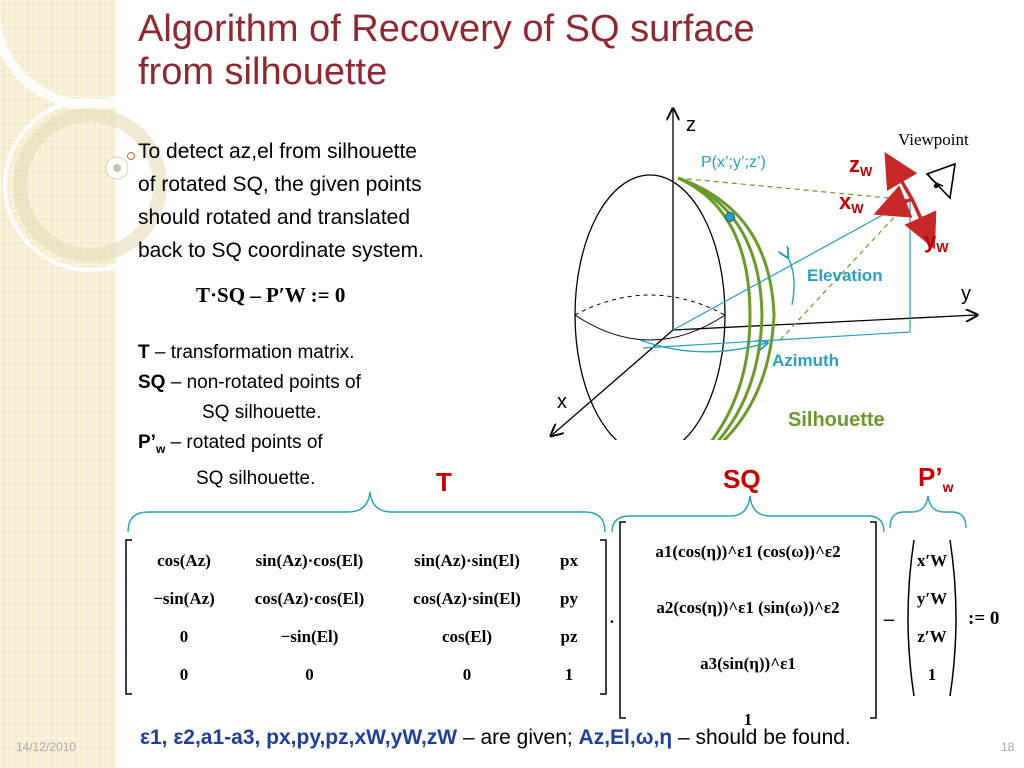 This screenshot has height=768, width=1024. I want to click on bracket-SQ-right, so click(873, 620).